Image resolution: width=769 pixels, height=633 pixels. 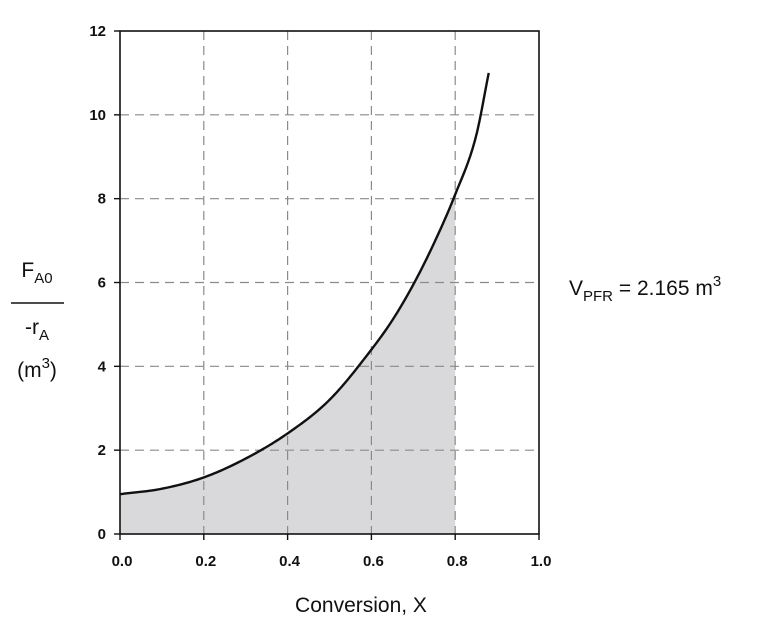 I want to click on y-label-denominator-sub: A, so click(x=44, y=335).